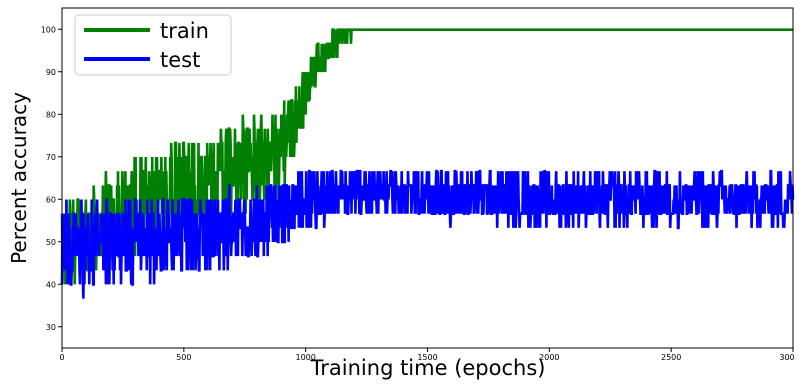  What do you see at coordinates (427, 357) in the screenshot?
I see `x-tick-label: 1500` at bounding box center [427, 357].